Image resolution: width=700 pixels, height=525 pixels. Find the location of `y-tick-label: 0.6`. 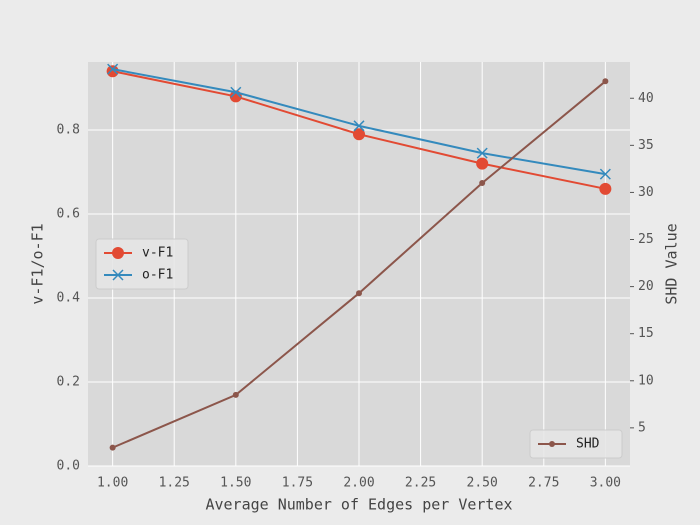

y-tick-label: 0.6 is located at coordinates (68, 214).